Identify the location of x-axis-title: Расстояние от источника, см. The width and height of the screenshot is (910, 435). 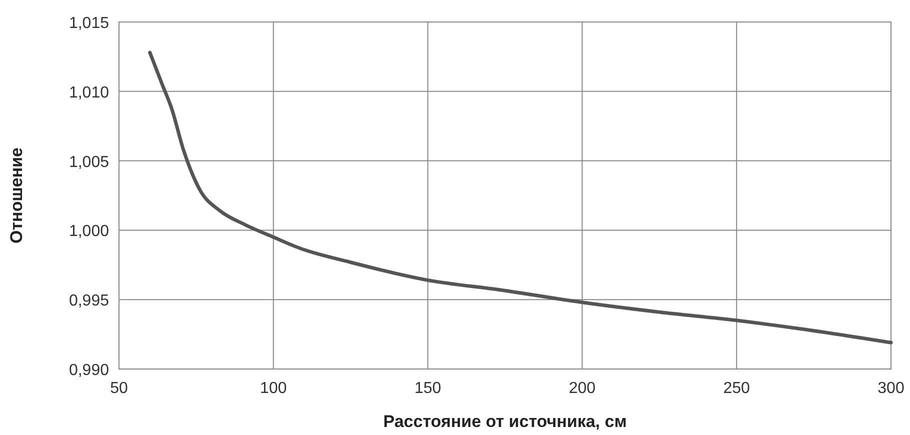
(505, 421).